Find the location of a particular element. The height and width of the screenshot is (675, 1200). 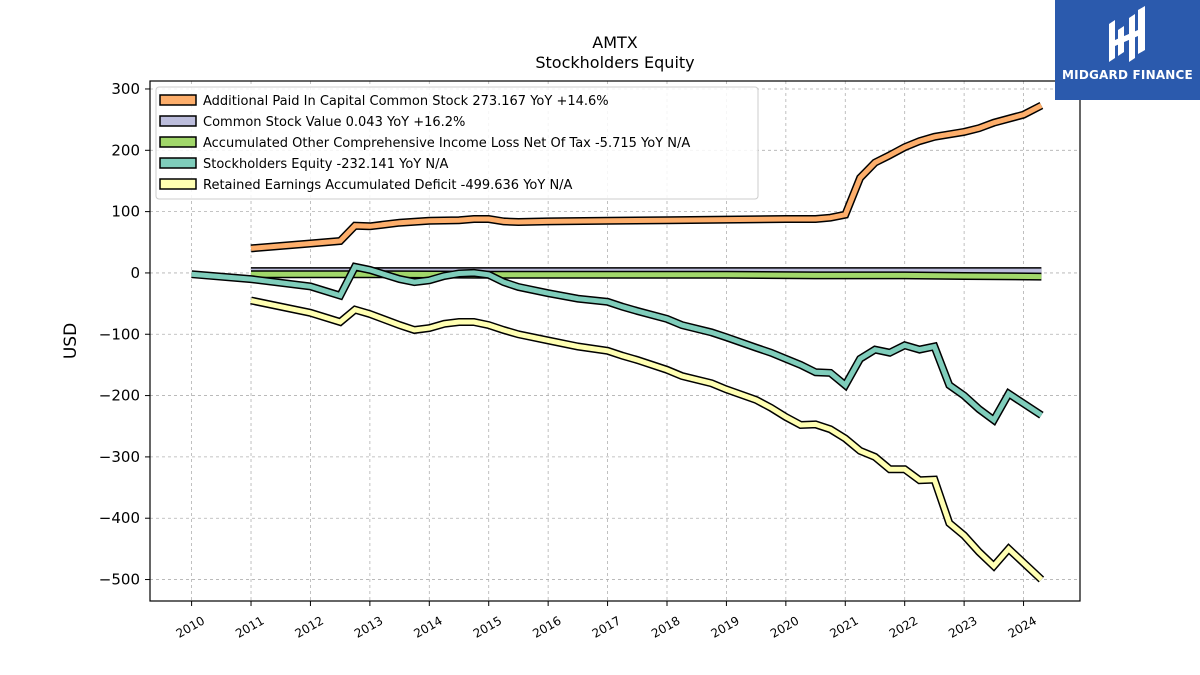

x-tick-label: 2015 is located at coordinates (487, 626).